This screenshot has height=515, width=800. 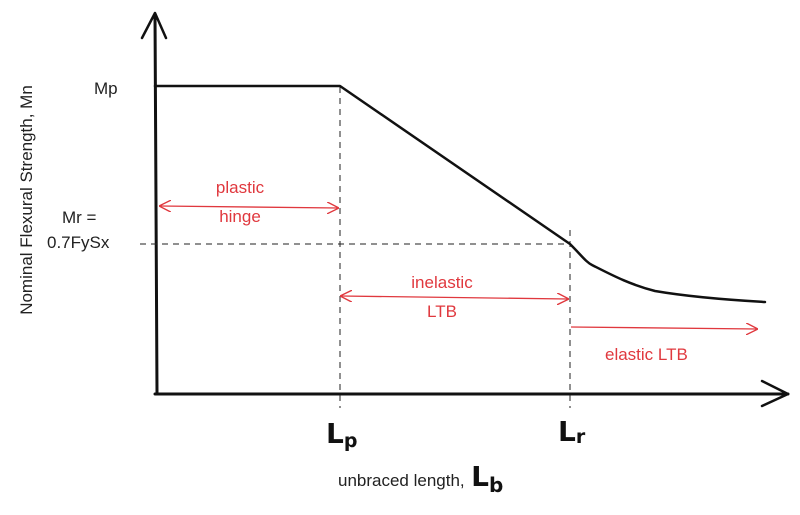 I want to click on elastic-ltb-label: elastic LTB, so click(x=646, y=354).